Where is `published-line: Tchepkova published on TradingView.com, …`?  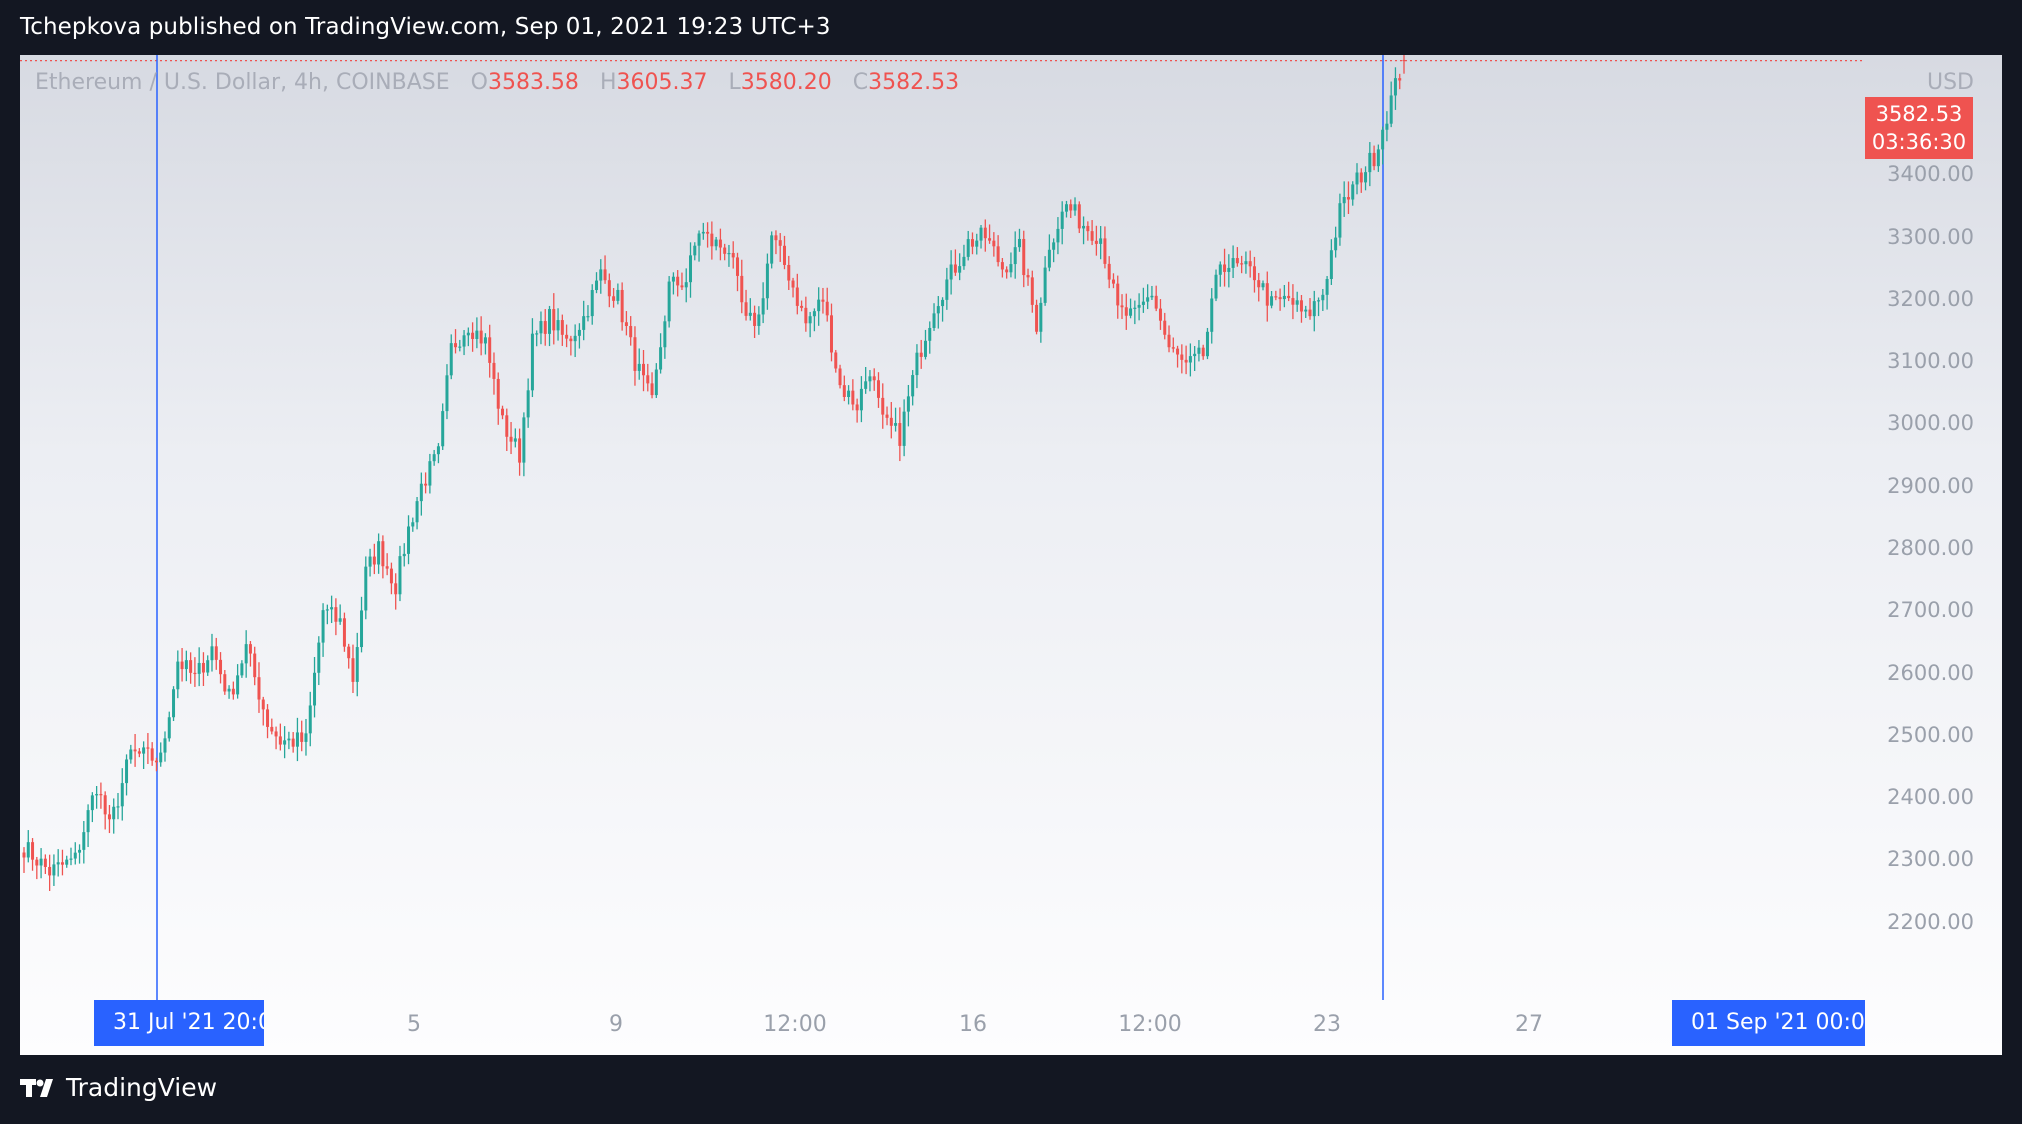 published-line: Tchepkova published on TradingView.com, … is located at coordinates (425, 27).